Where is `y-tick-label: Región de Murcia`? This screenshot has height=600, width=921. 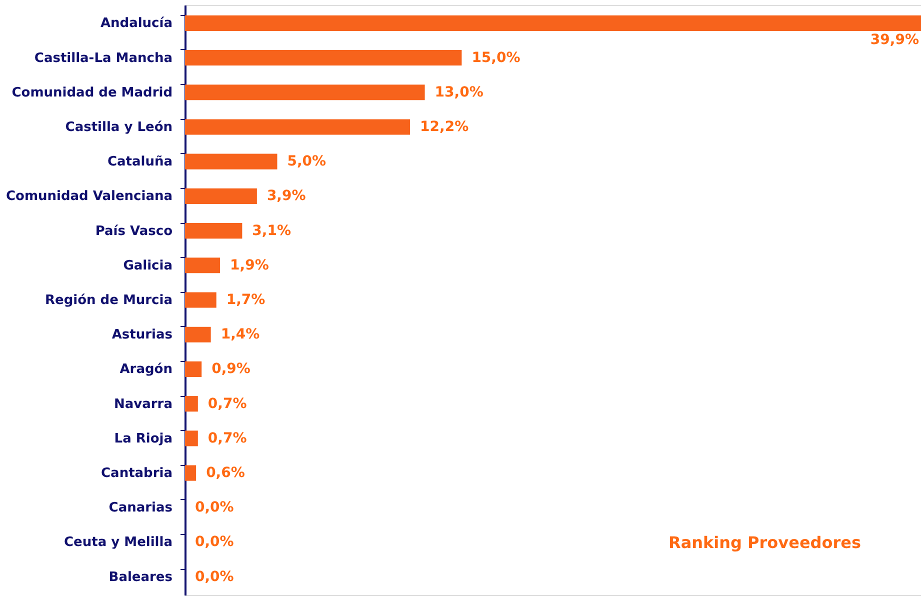
y-tick-label: Región de Murcia is located at coordinates (108, 300).